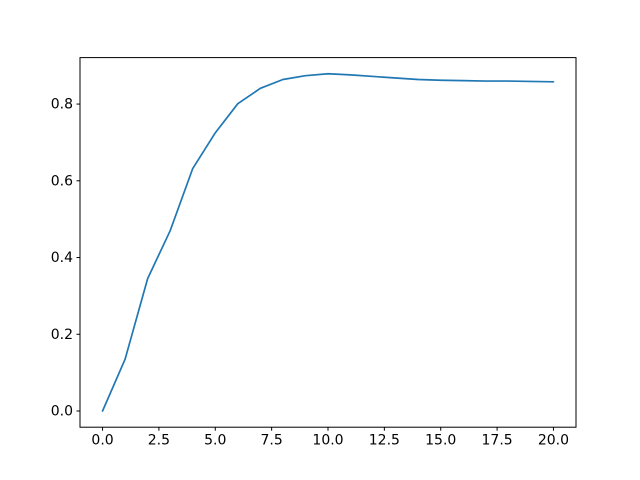  I want to click on y-tick-label: 0.2, so click(62, 335).